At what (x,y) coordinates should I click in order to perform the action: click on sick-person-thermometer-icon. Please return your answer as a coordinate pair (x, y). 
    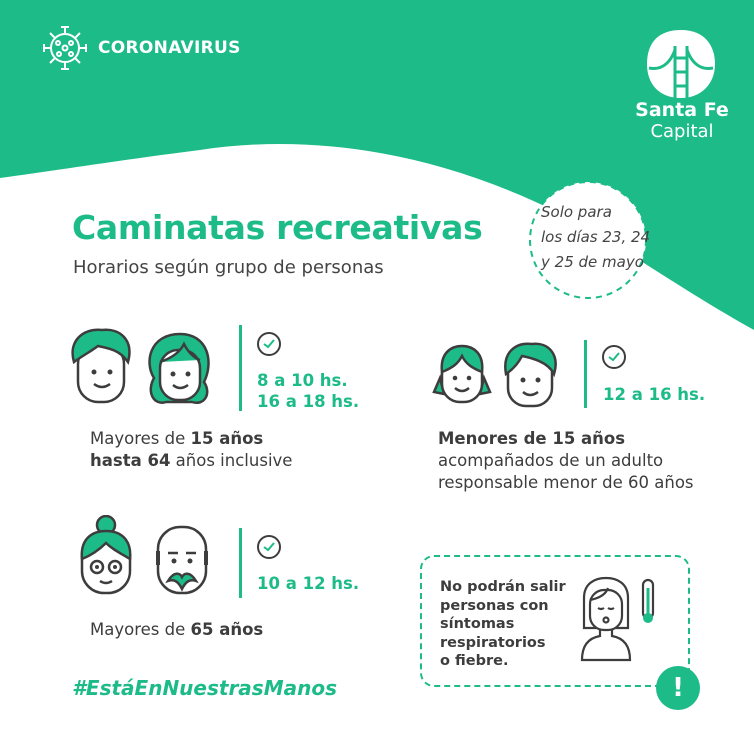
    Looking at the image, I should click on (617, 619).